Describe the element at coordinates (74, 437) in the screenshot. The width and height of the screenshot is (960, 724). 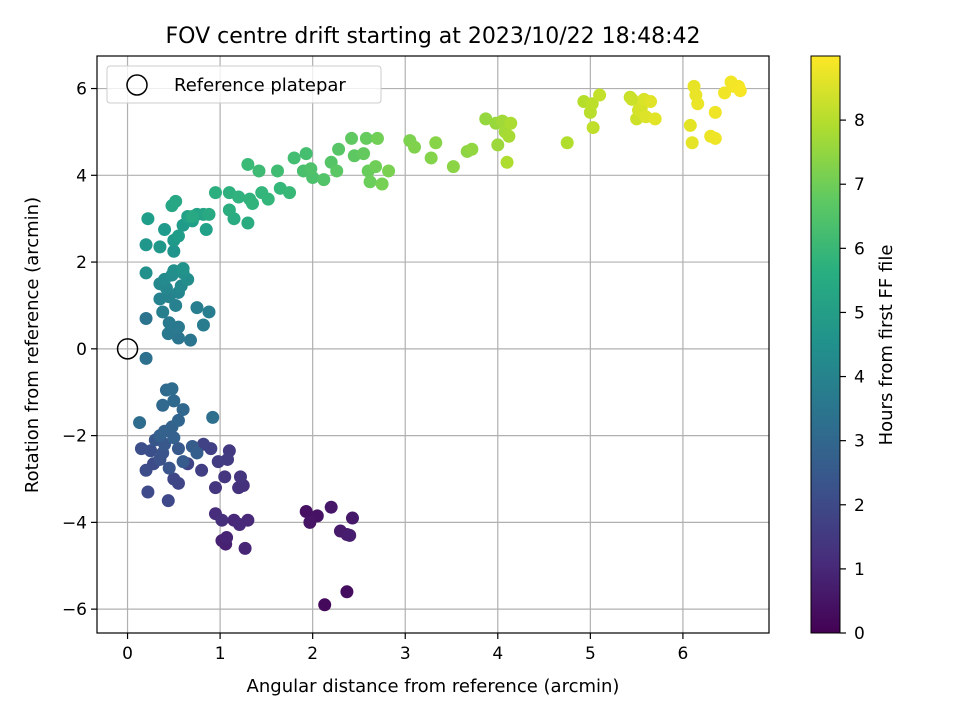
I see `y-tick-label: −2` at that location.